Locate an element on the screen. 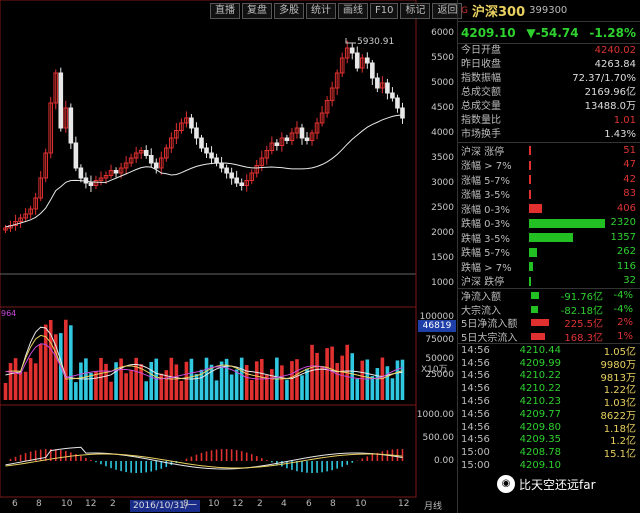  tick-price: 4209.99 is located at coordinates (540, 363).